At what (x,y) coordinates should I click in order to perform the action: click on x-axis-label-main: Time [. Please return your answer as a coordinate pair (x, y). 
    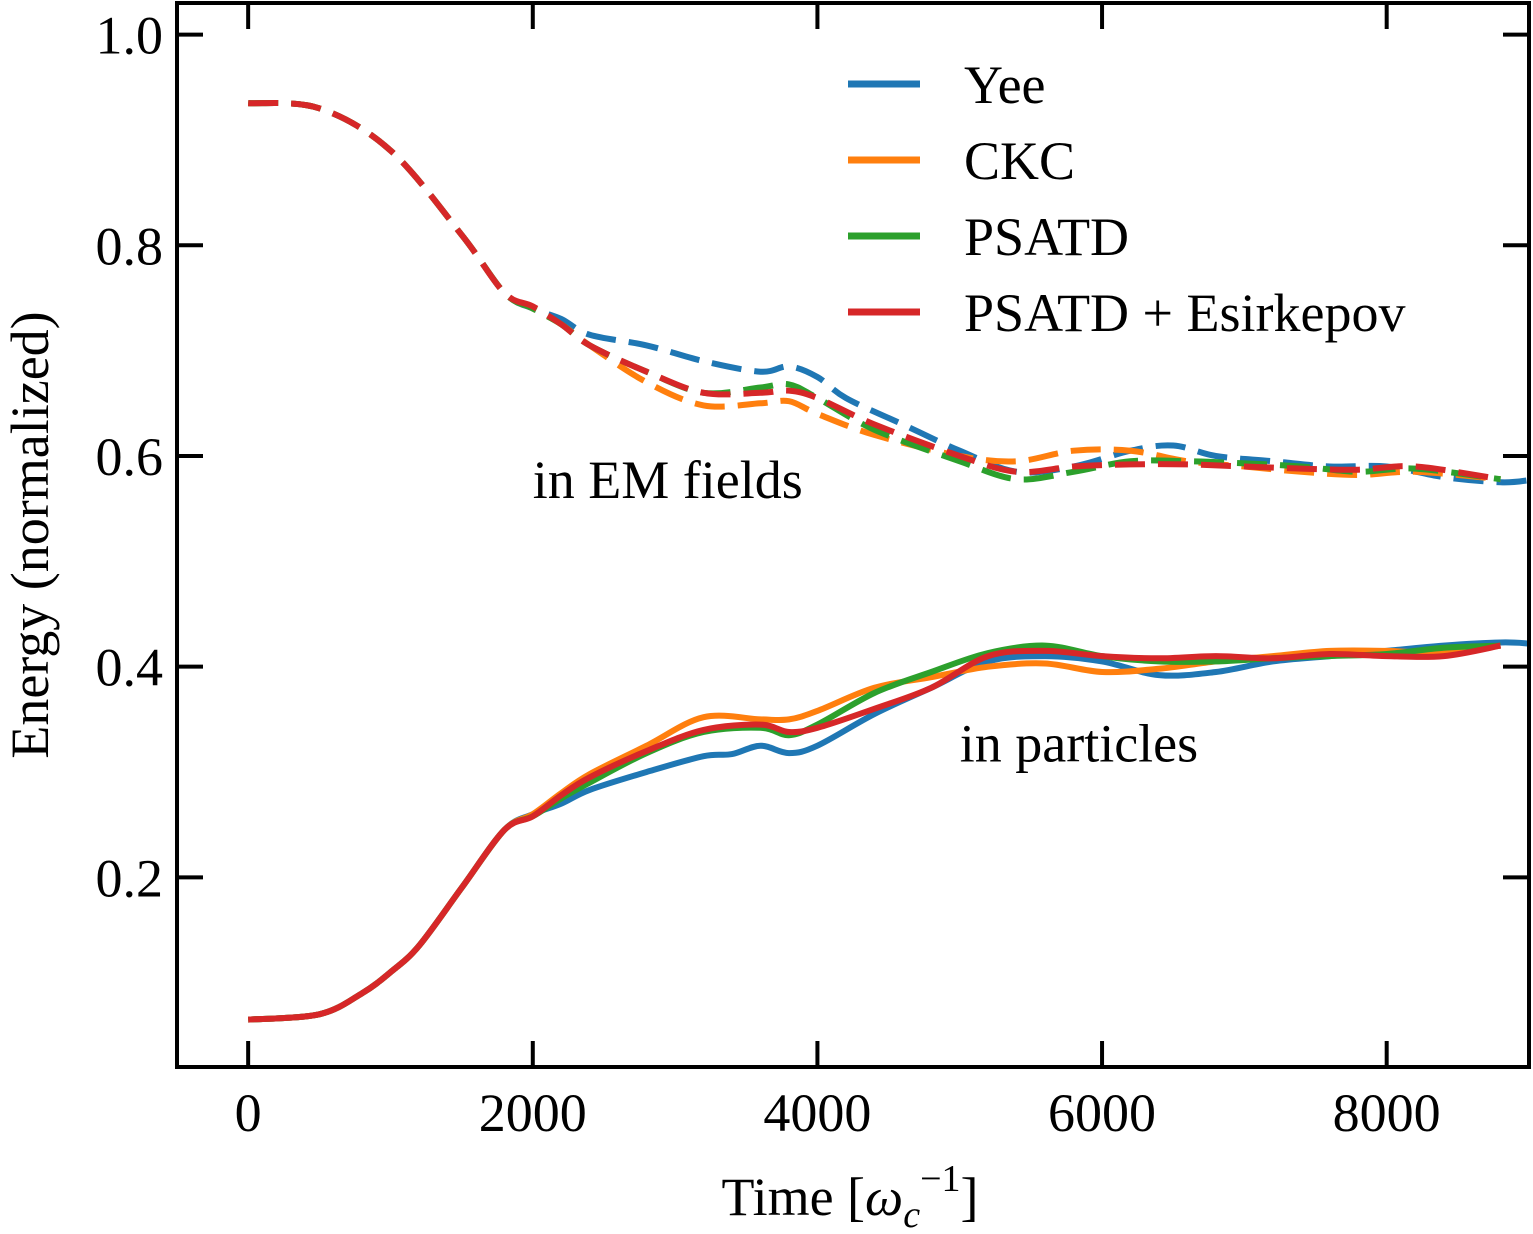
    Looking at the image, I should click on (794, 1197).